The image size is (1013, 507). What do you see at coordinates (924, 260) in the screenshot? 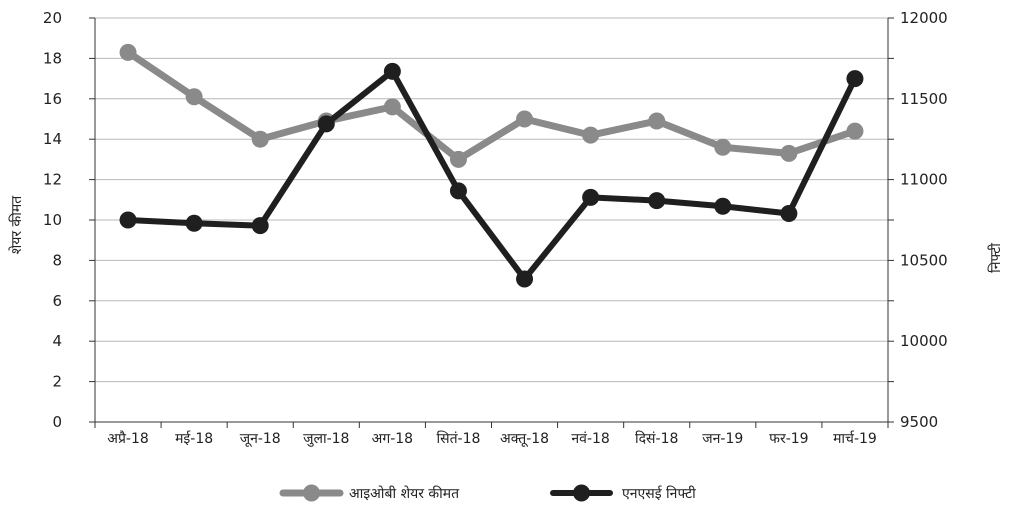
I see `y-right-tick-label: 10500` at bounding box center [924, 260].